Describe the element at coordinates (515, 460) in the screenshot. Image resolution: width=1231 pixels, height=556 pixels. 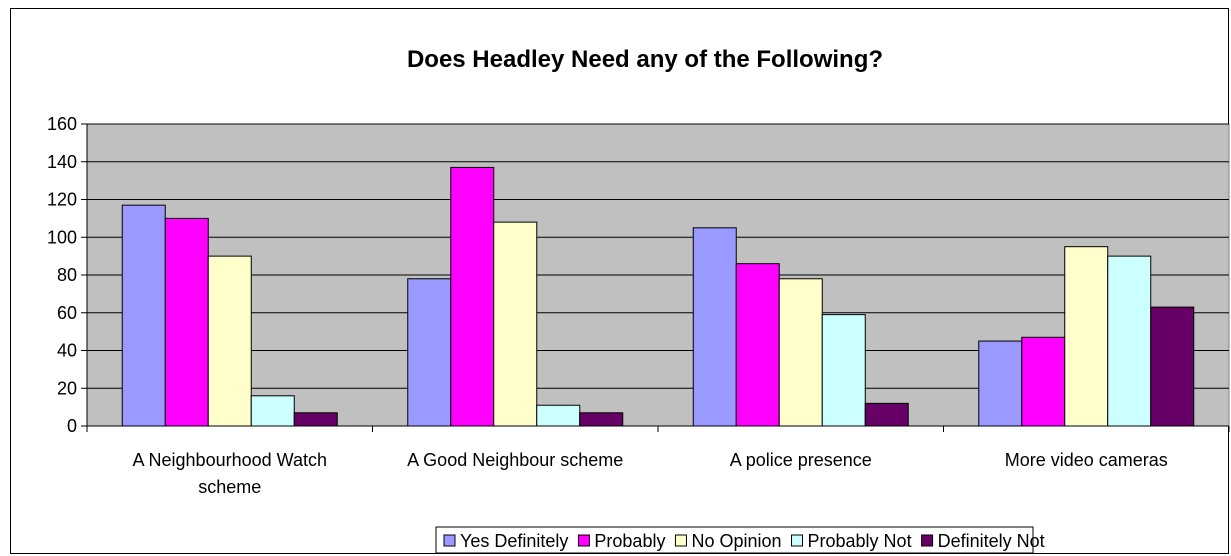
I see `x-category-label: A Good Neighbour scheme` at that location.